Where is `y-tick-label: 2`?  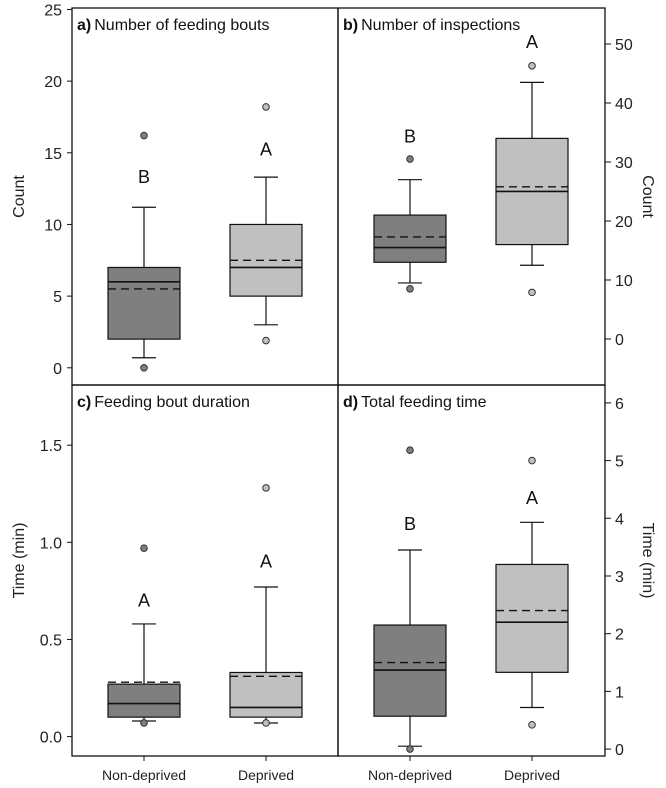
y-tick-label: 2 is located at coordinates (619, 635).